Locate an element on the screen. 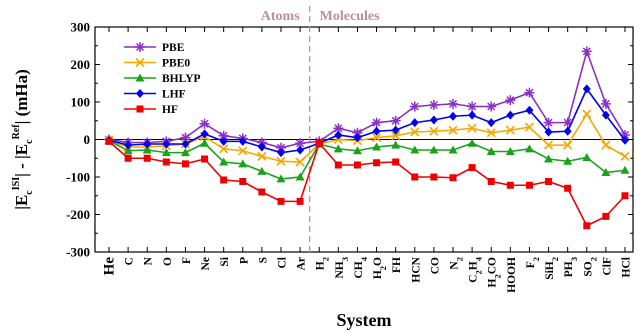 Image resolution: width=644 pixels, height=332 pixels. series-line is located at coordinates (367, 159).